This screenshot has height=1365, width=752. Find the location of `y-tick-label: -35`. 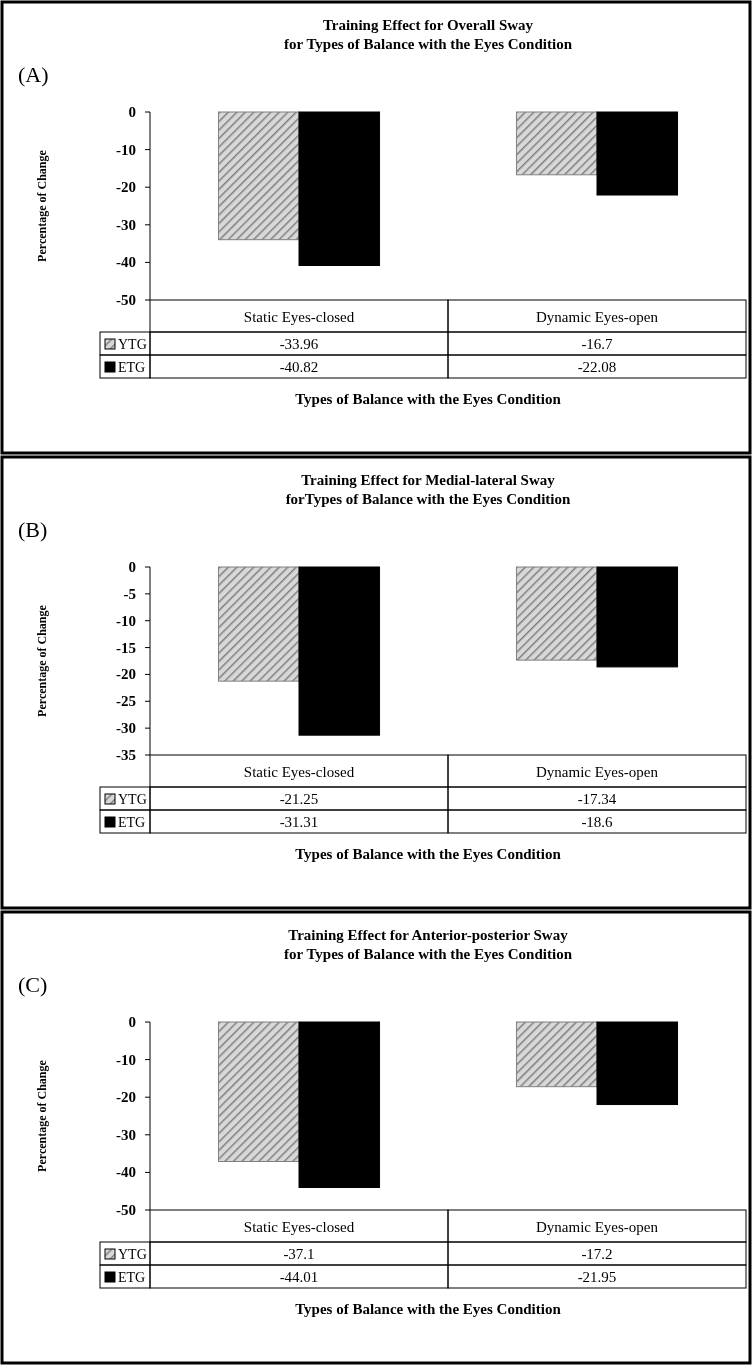

y-tick-label: -35 is located at coordinates (126, 755).